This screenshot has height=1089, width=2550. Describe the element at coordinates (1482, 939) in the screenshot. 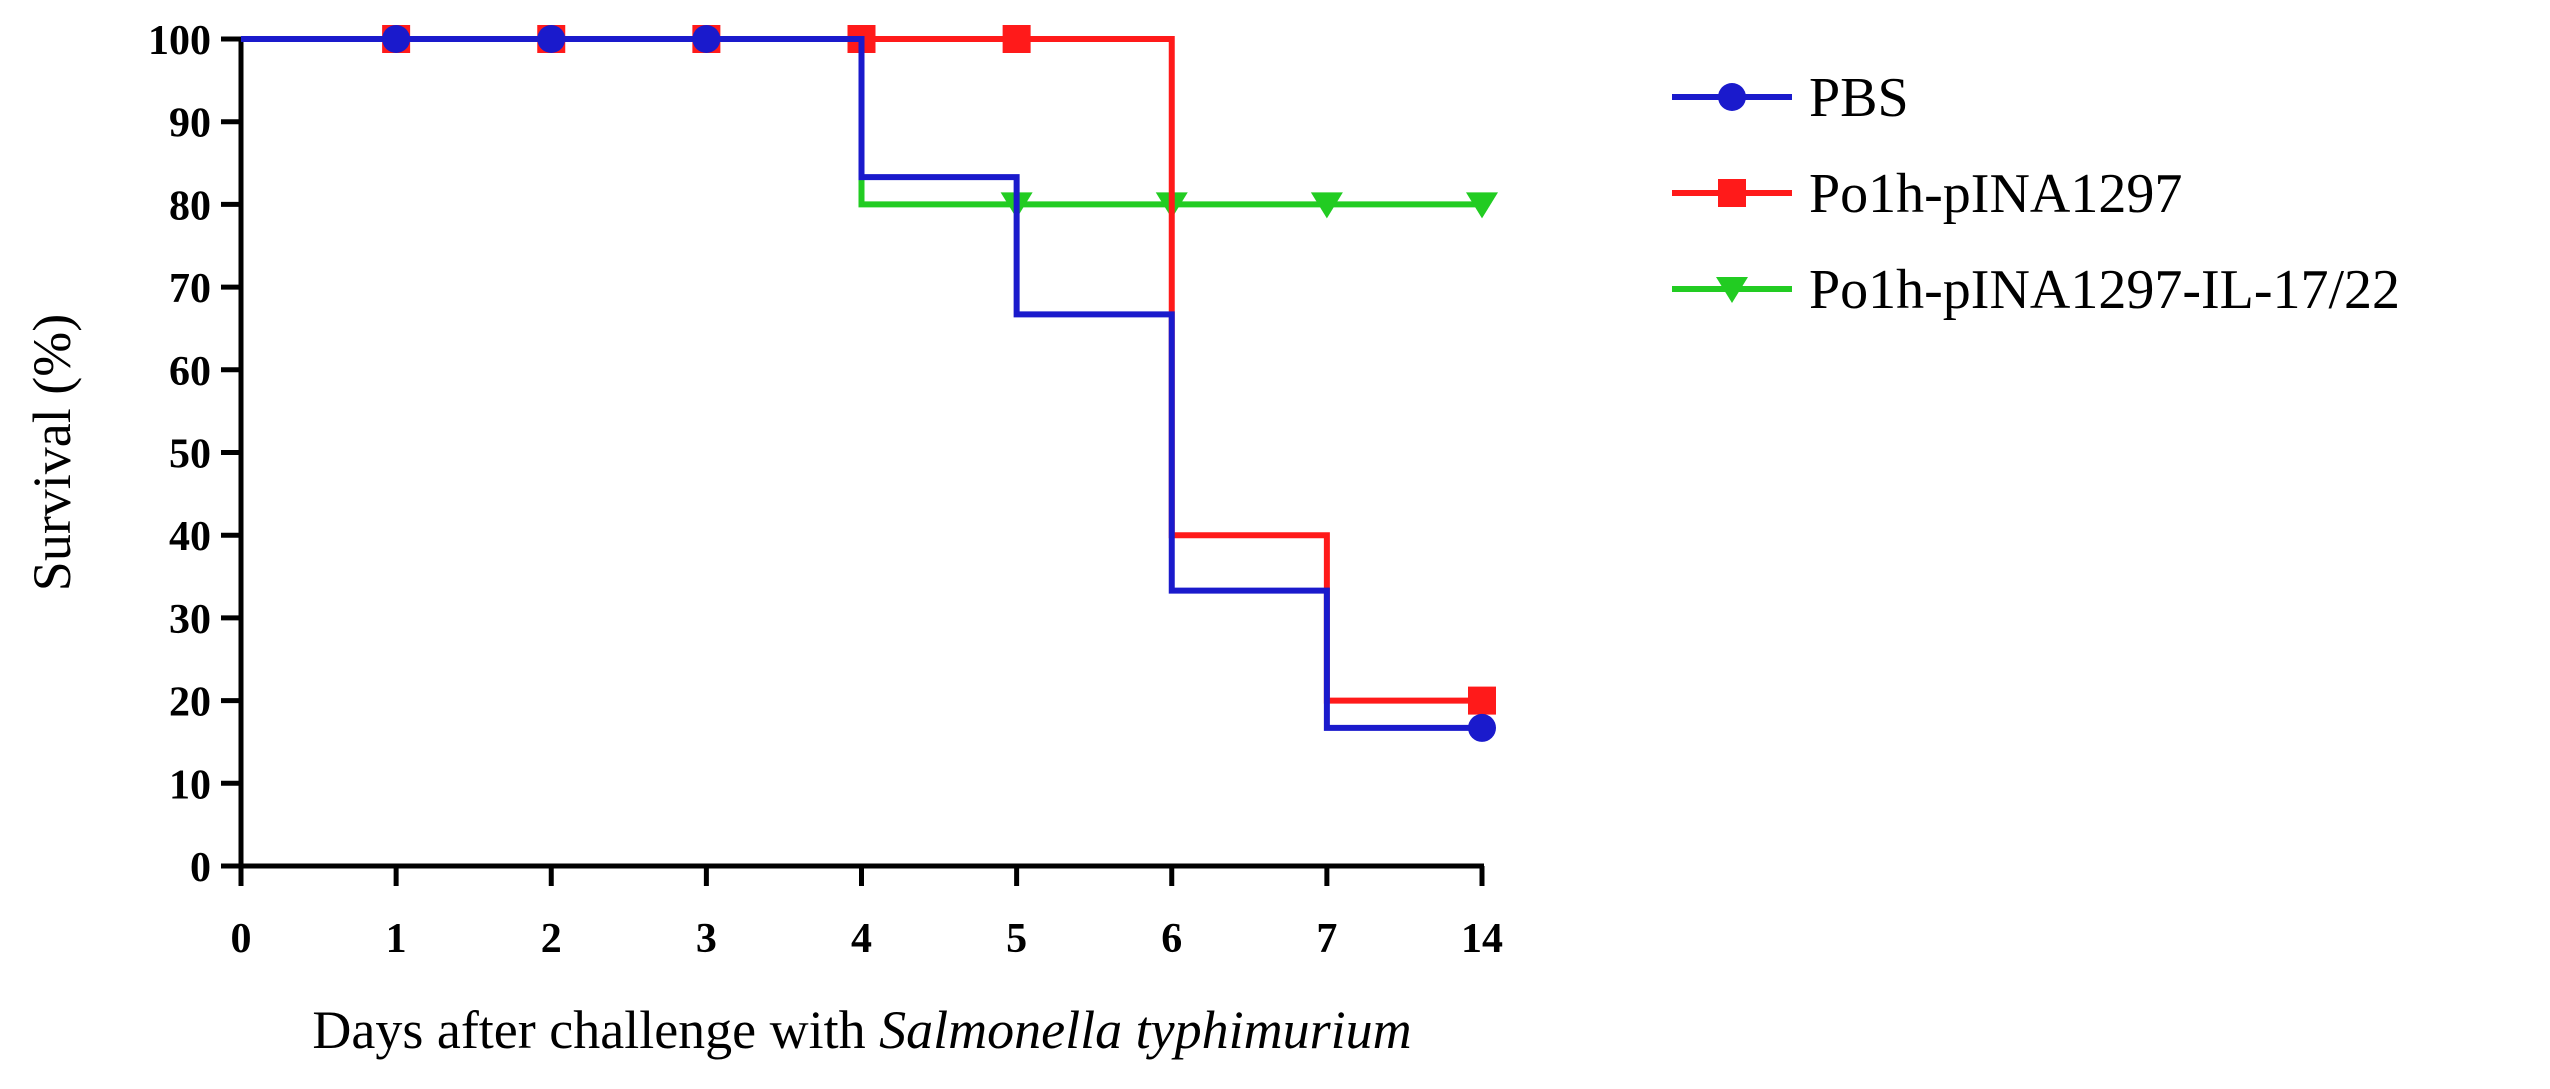

I see `x-tick-label: 14` at that location.